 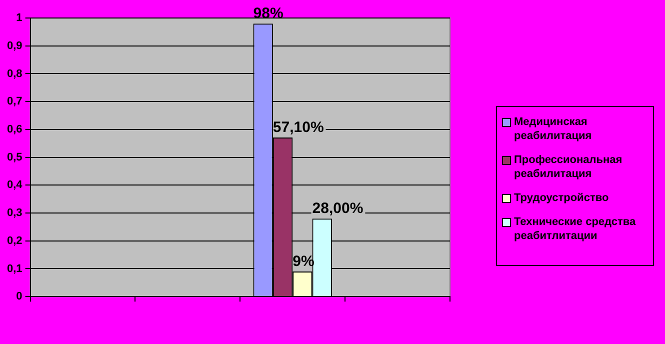 What do you see at coordinates (569, 167) in the screenshot?
I see `legend-label: Профессиональная реабилитация` at bounding box center [569, 167].